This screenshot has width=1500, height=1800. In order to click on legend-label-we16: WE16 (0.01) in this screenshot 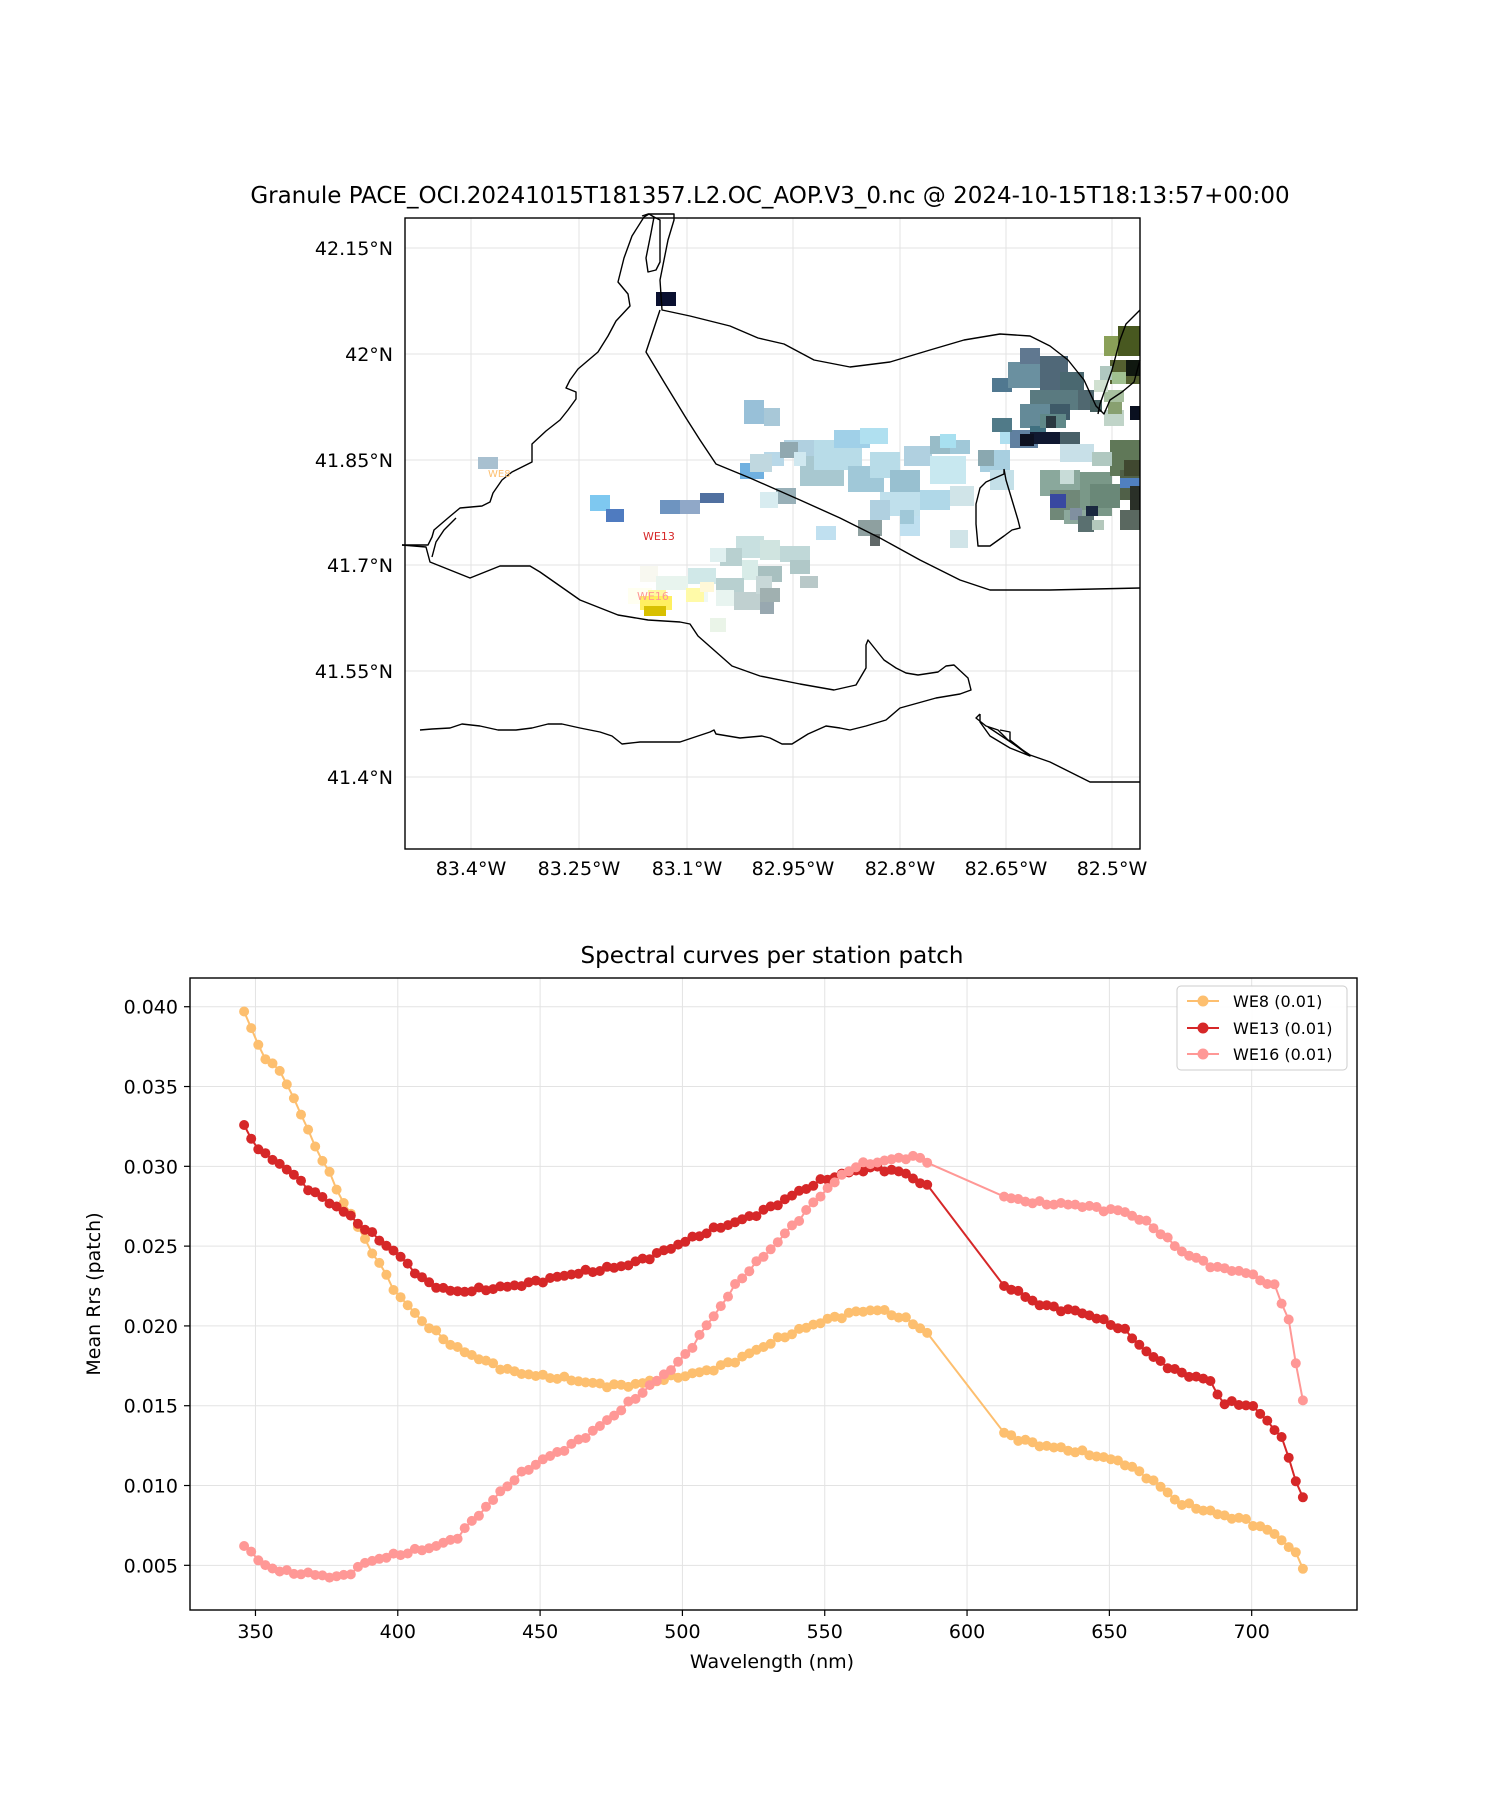, I will do `click(1282, 1054)`.